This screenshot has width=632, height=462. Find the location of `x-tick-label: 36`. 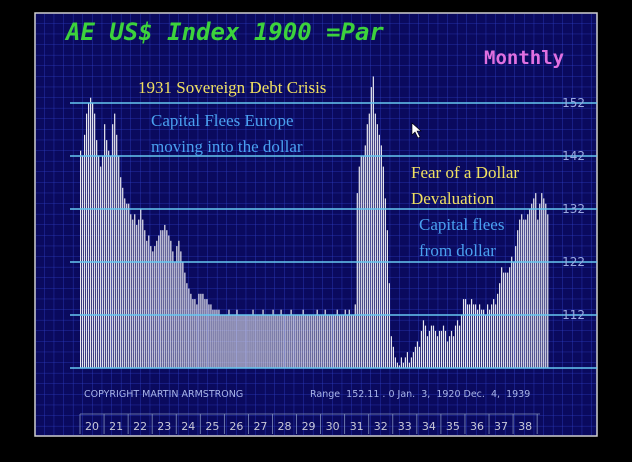

x-tick-label: 36 is located at coordinates (477, 426).